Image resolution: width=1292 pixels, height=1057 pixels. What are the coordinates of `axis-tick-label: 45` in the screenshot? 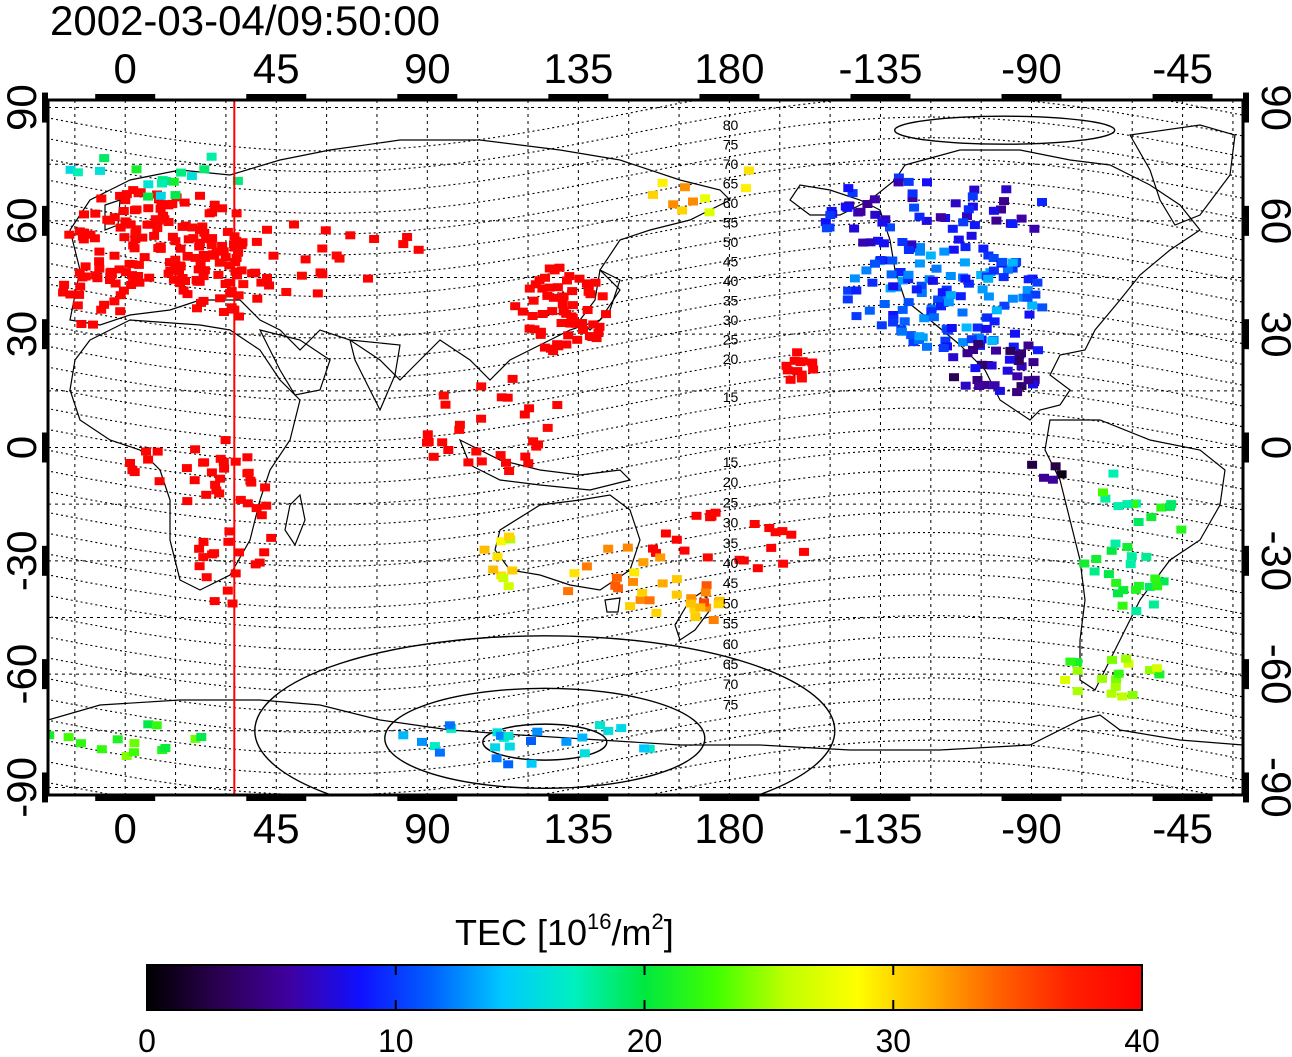 It's located at (276, 68).